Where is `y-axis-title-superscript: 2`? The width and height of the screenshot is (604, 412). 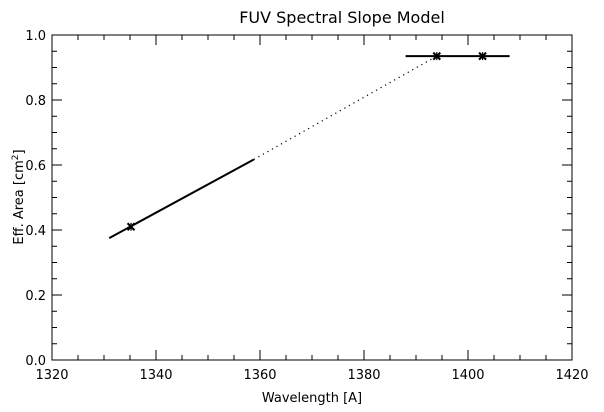 y-axis-title-superscript: 2 is located at coordinates (16, 157).